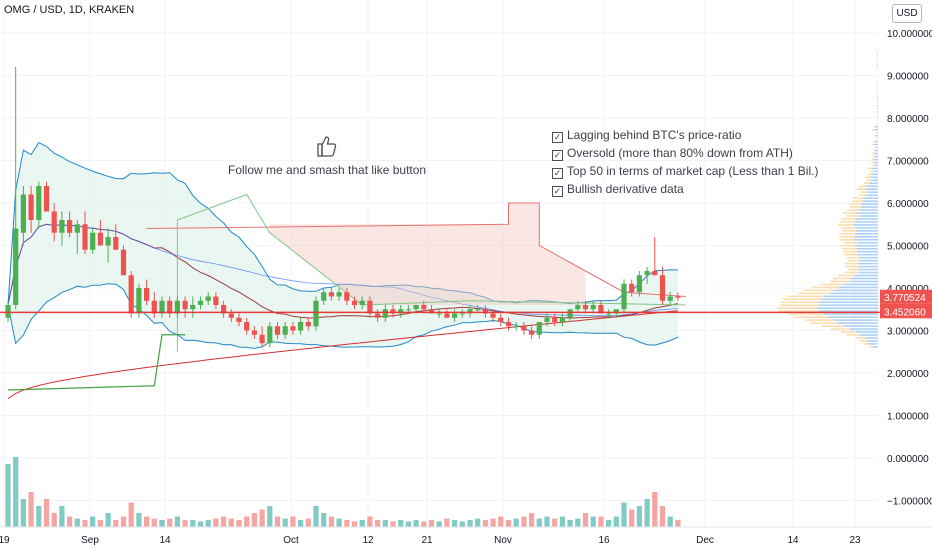 This screenshot has height=550, width=932. I want to click on currency-button: USD, so click(907, 13).